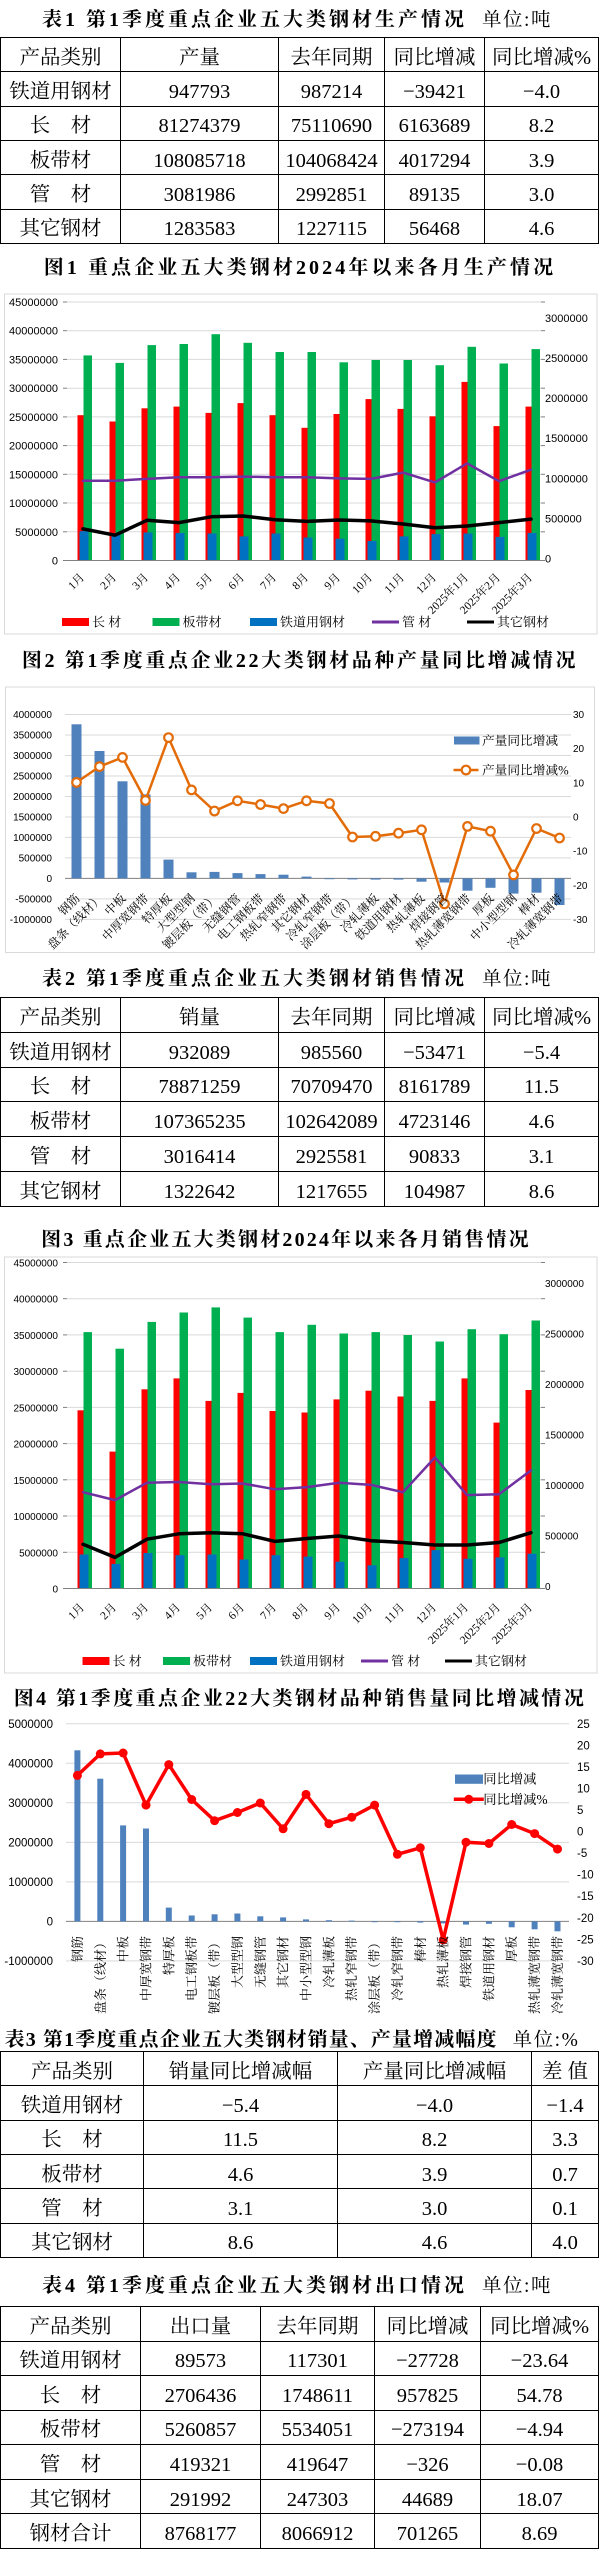  What do you see at coordinates (33, 899) in the screenshot?
I see `svg-text: -500000` at bounding box center [33, 899].